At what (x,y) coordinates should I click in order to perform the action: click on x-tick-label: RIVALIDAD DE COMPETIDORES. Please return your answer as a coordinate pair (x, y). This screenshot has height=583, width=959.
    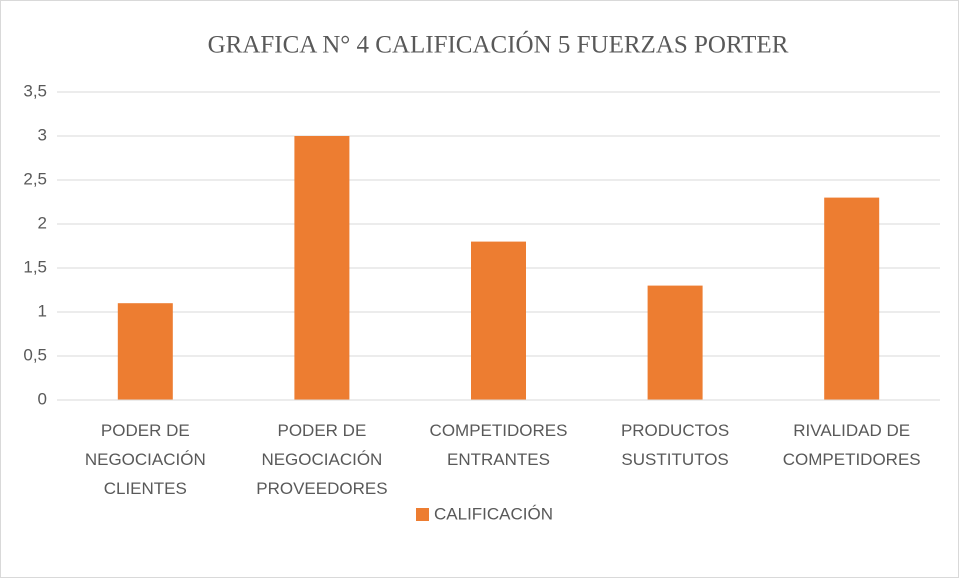
    Looking at the image, I should click on (851, 445).